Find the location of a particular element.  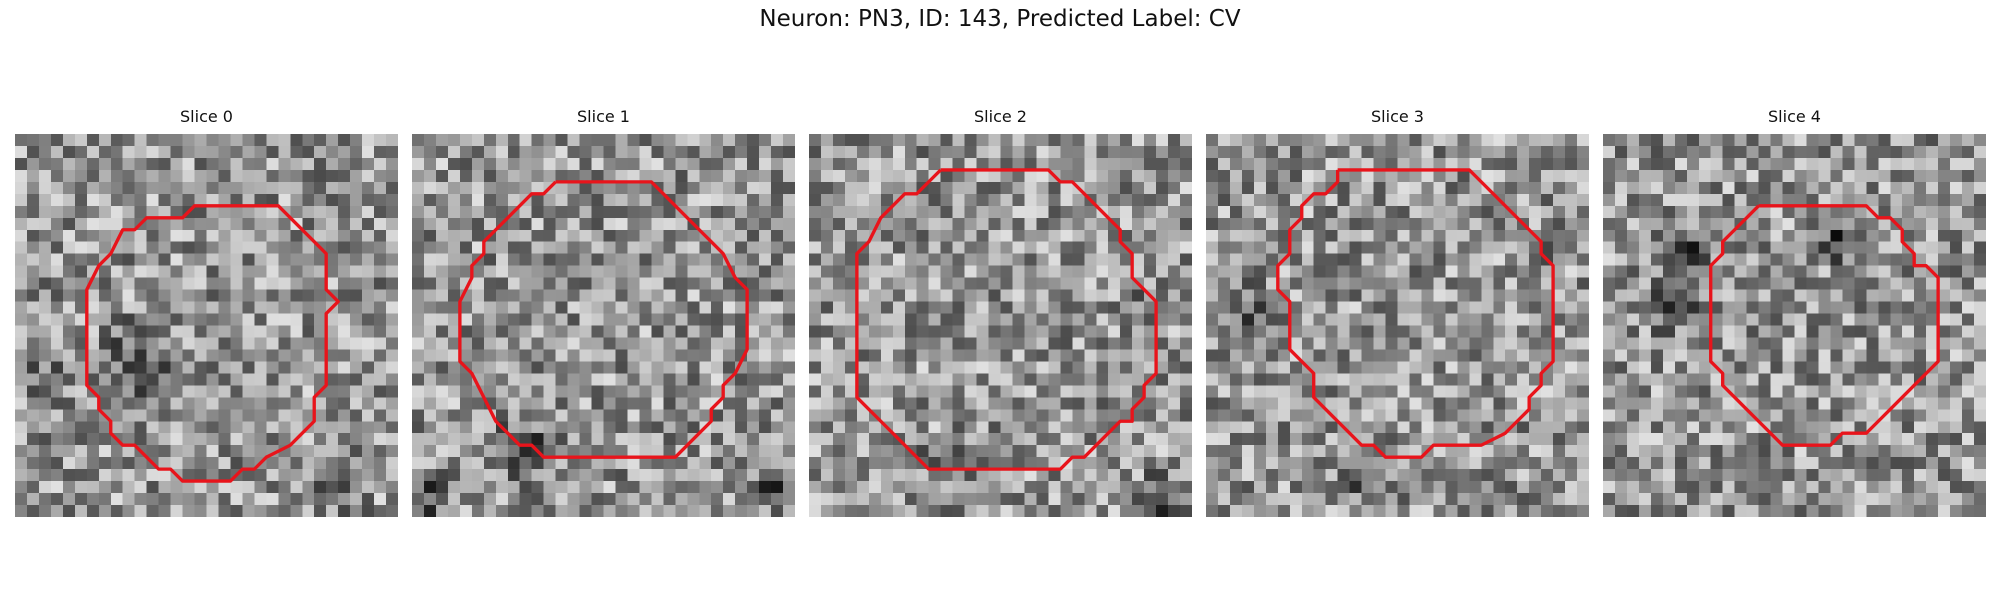

slice-panel-3: Slice 3 is located at coordinates (1397, 117).